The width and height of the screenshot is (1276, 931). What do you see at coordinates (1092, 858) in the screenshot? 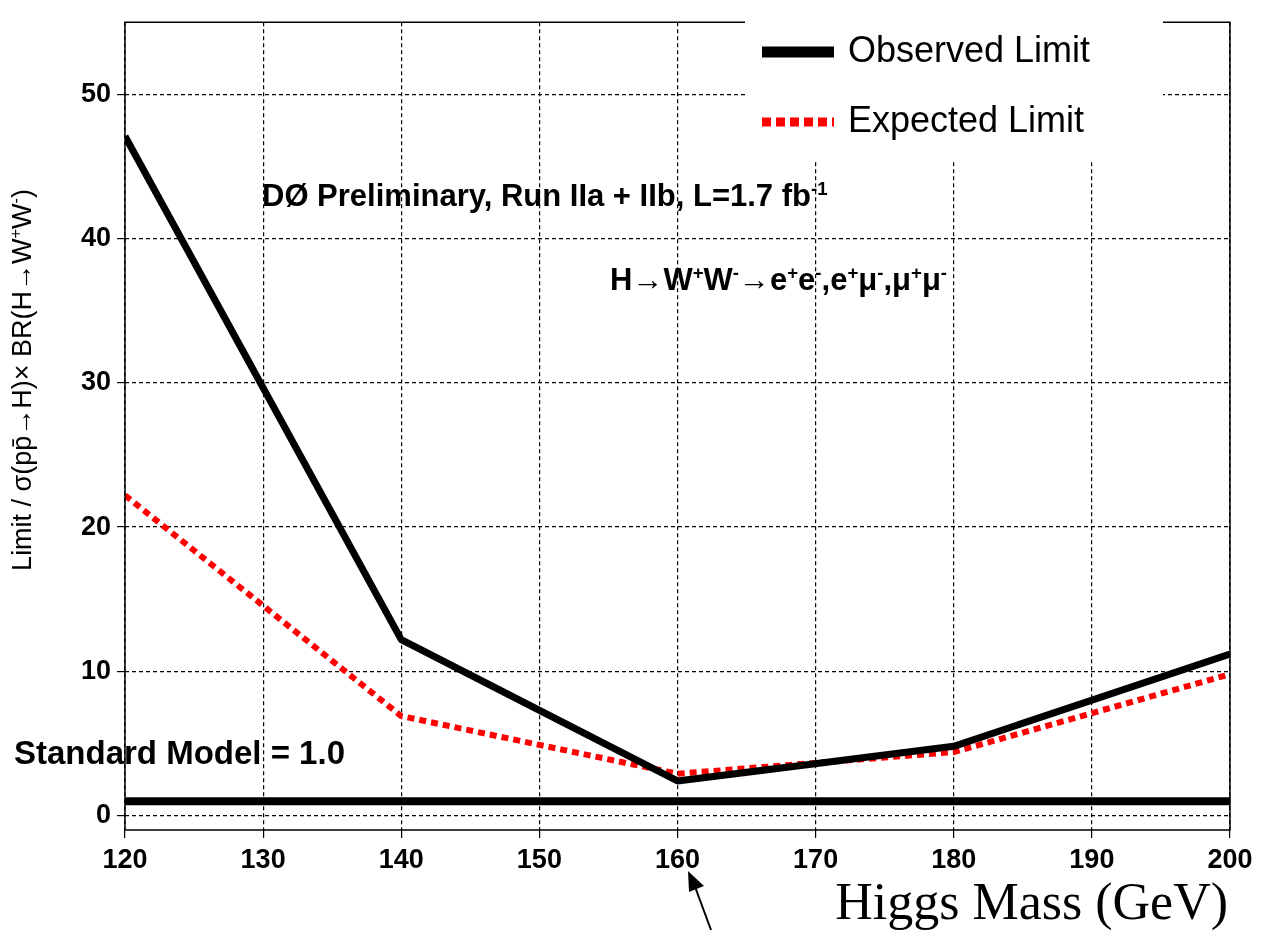
I see `x-tick-label: 190` at bounding box center [1092, 858].